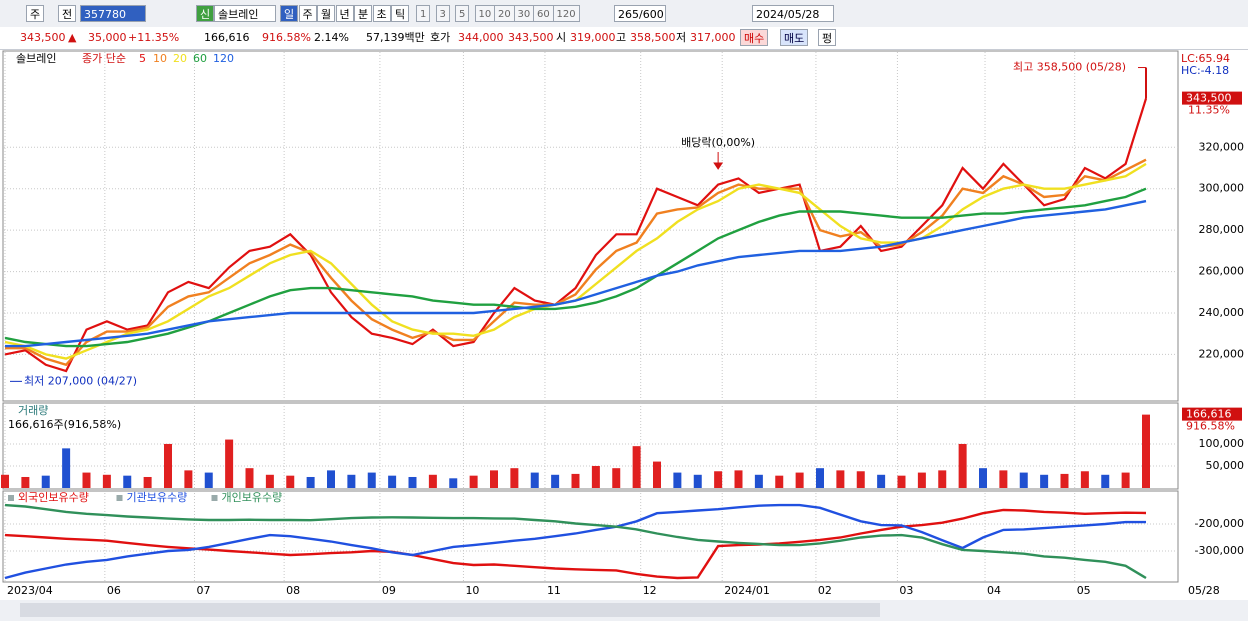  Describe the element at coordinates (1212, 414) in the screenshot. I see `current-box` at that location.